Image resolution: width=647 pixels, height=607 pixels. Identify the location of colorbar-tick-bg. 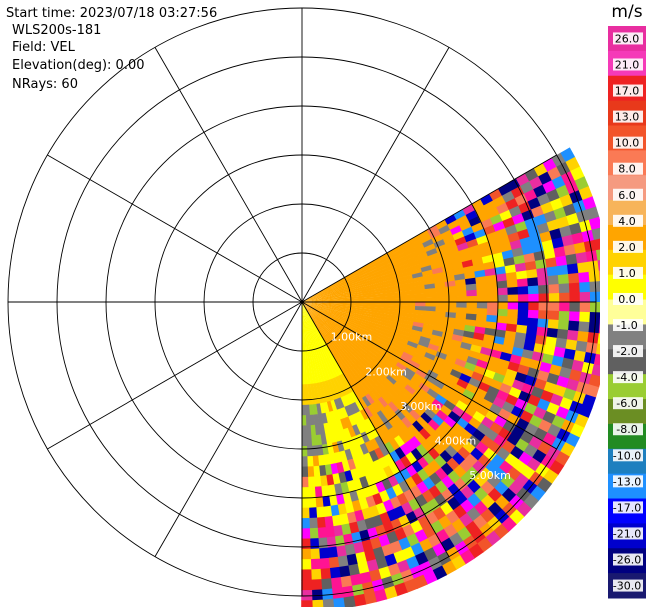
(628, 90).